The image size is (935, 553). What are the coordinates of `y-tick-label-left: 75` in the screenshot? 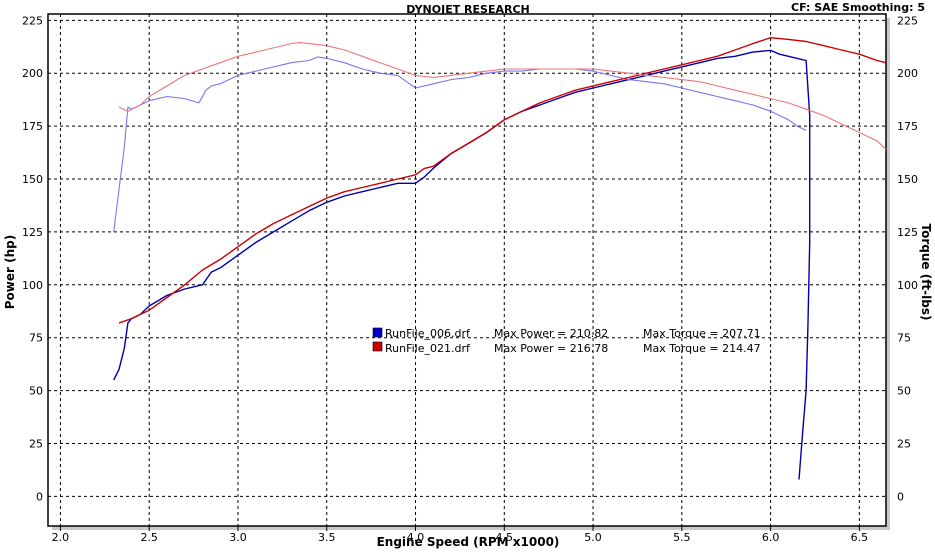 It's located at (36, 338).